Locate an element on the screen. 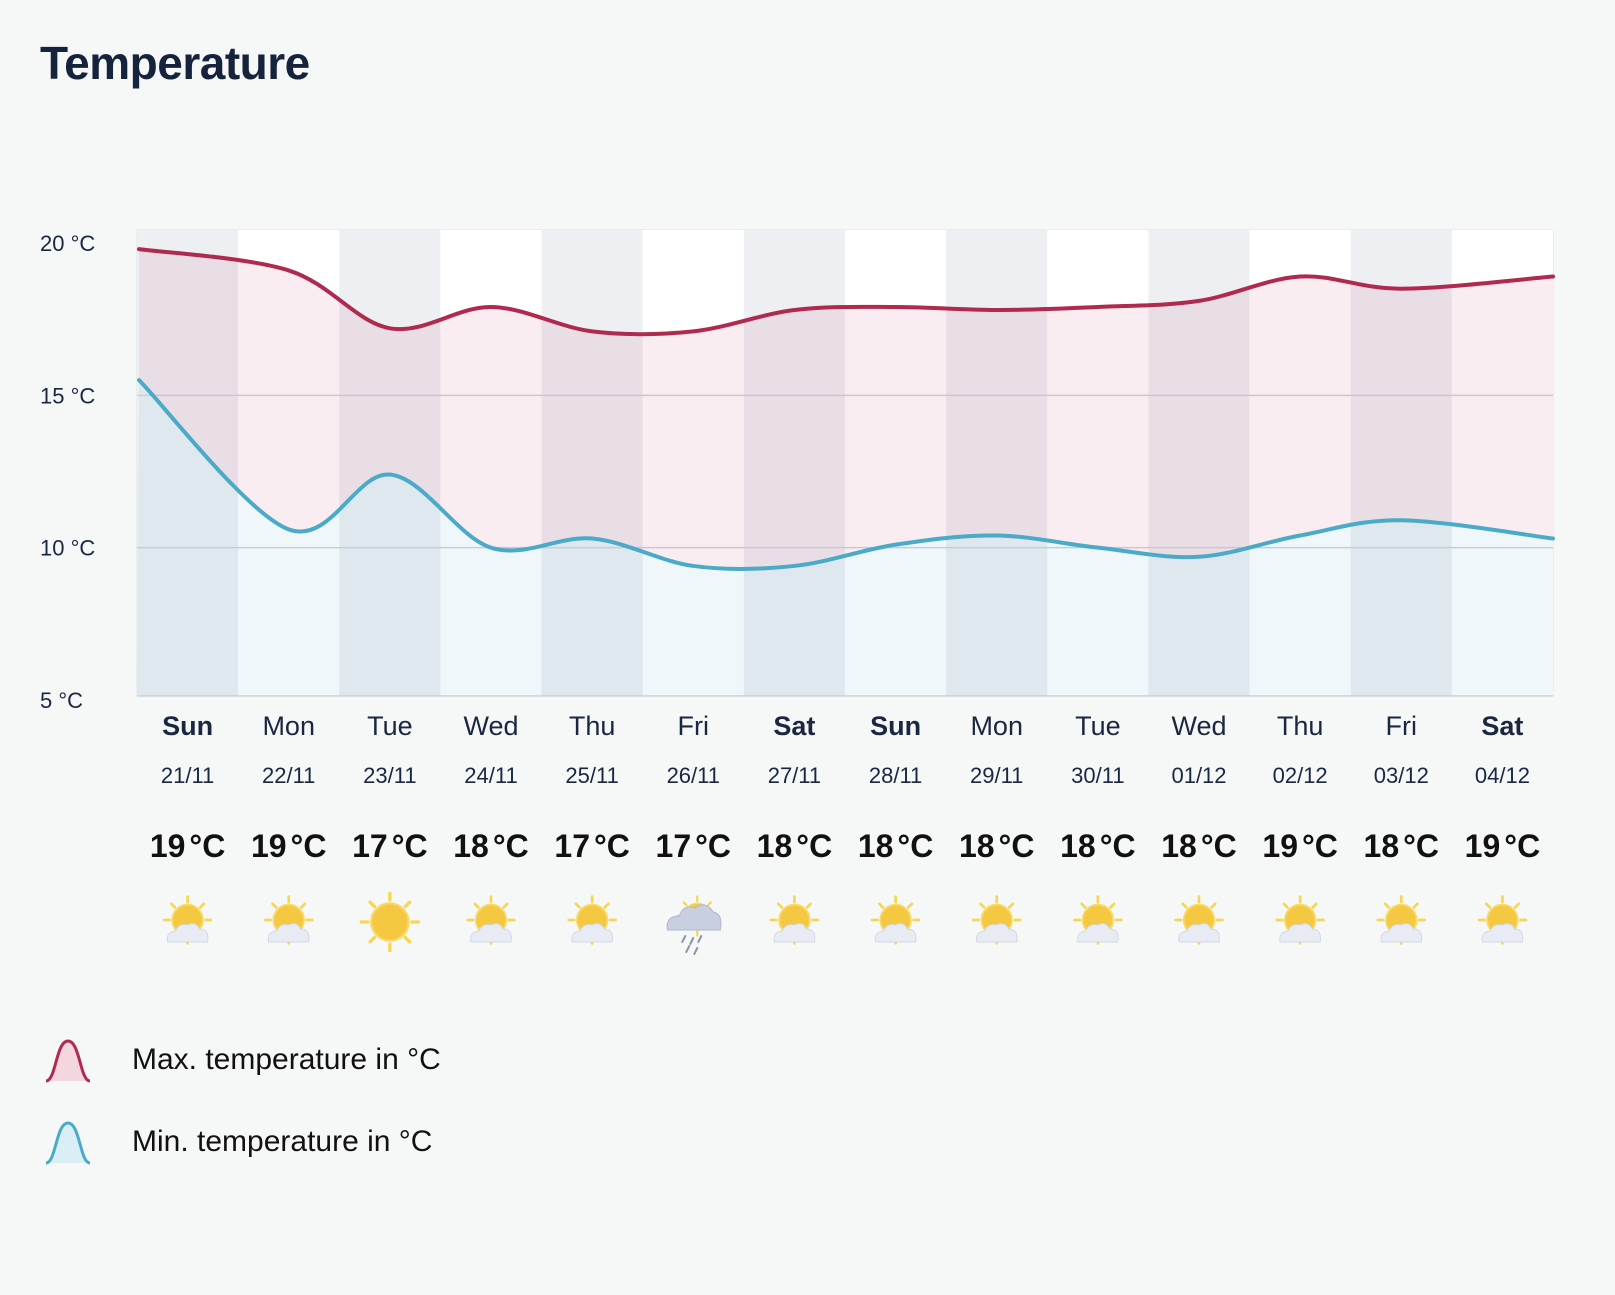 The width and height of the screenshot is (1615, 1295). rain-cloud-icon is located at coordinates (694, 925).